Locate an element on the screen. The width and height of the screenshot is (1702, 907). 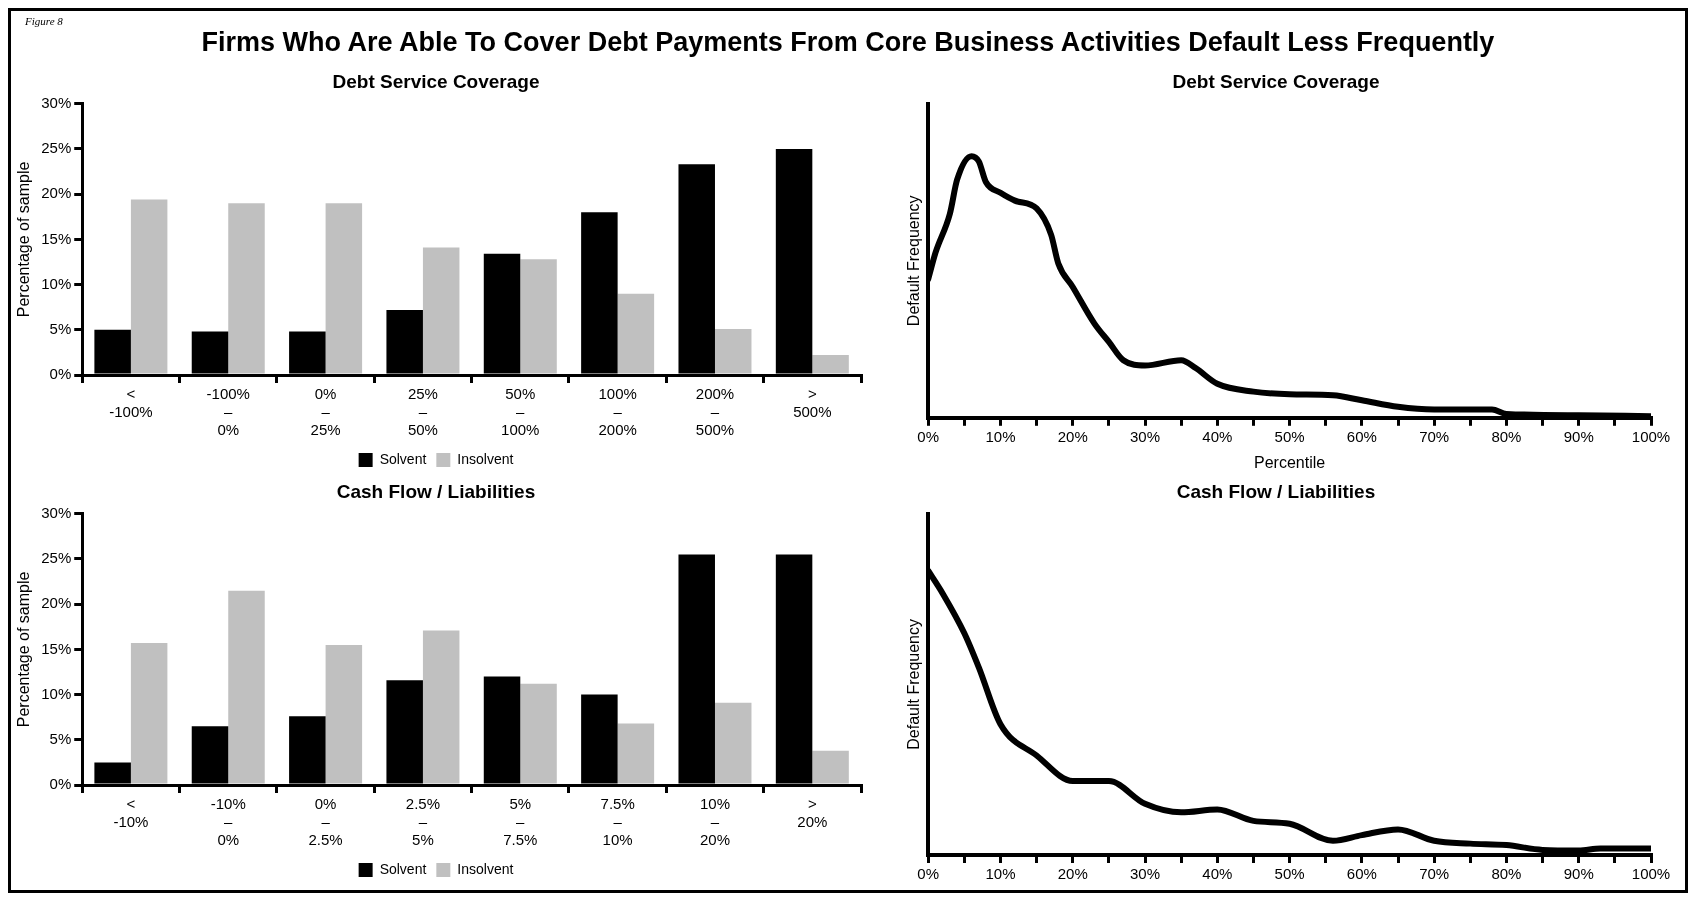
x-tick-label: 5% – 7.5% is located at coordinates (520, 822).